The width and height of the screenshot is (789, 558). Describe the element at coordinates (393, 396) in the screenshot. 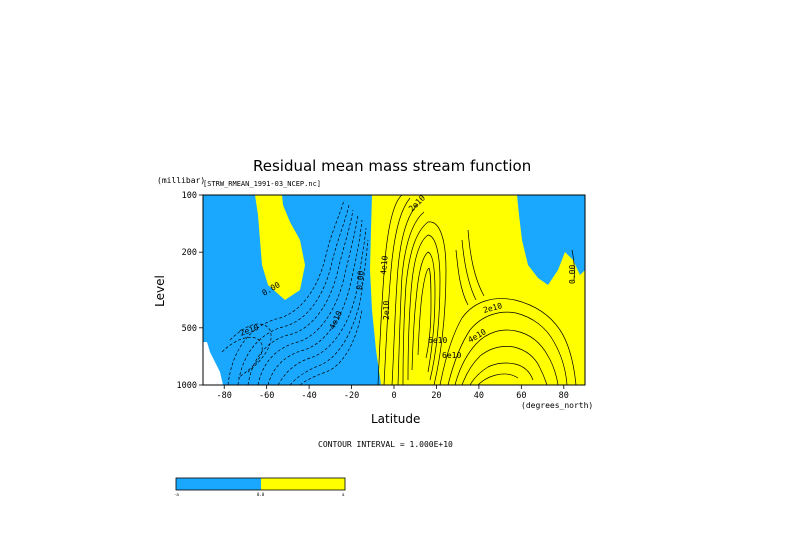

I see `x-tick-label: 0` at that location.